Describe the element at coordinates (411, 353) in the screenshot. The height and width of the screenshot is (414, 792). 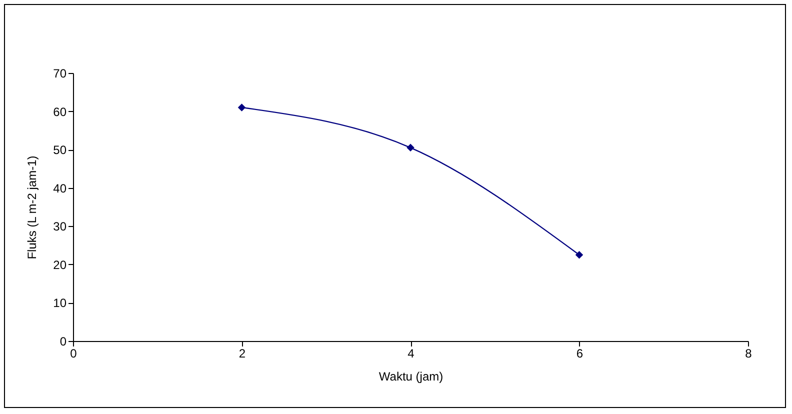
I see `x-tick-label: 4` at that location.